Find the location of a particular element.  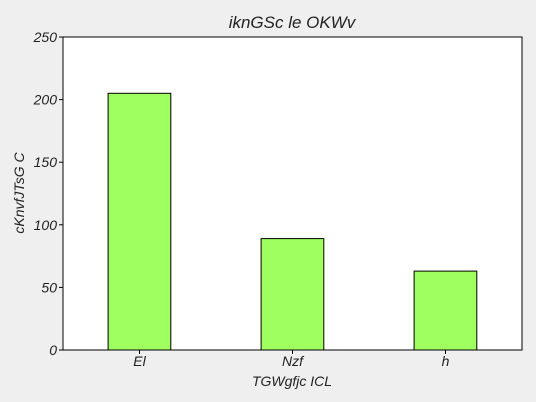

y-ticks-group: 0 50 100 150 200 250 is located at coordinates (48, 193).